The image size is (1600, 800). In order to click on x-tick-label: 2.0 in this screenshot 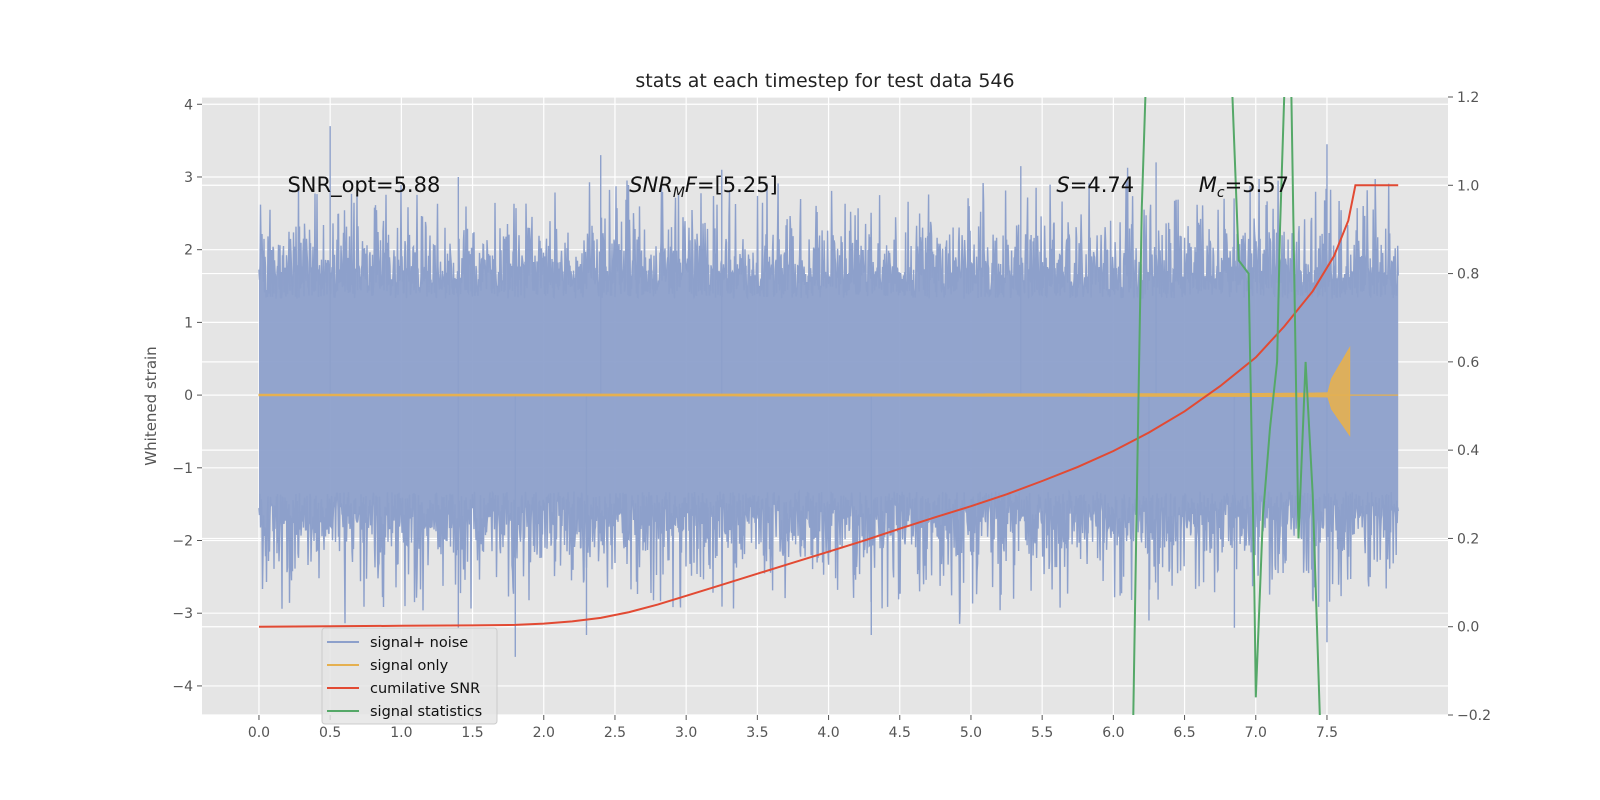, I will do `click(544, 733)`.